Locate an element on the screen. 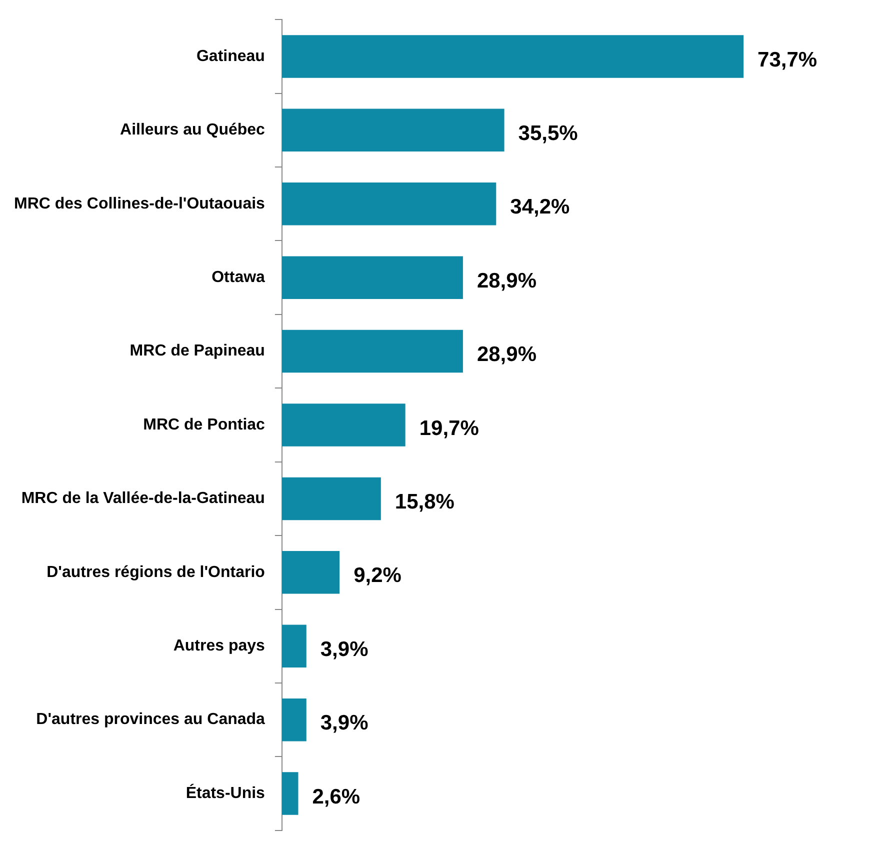 This screenshot has width=883, height=850. data-label: 35,5% is located at coordinates (548, 133).